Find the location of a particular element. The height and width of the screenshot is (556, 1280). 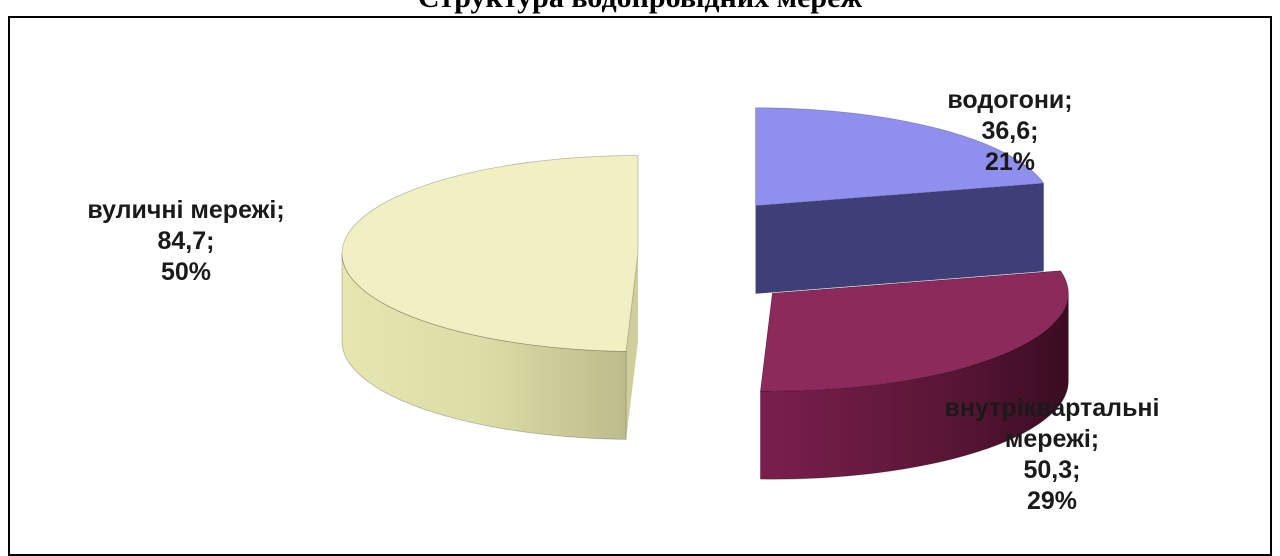

page-title: Структура водопровідних мереж is located at coordinates (640, 7).